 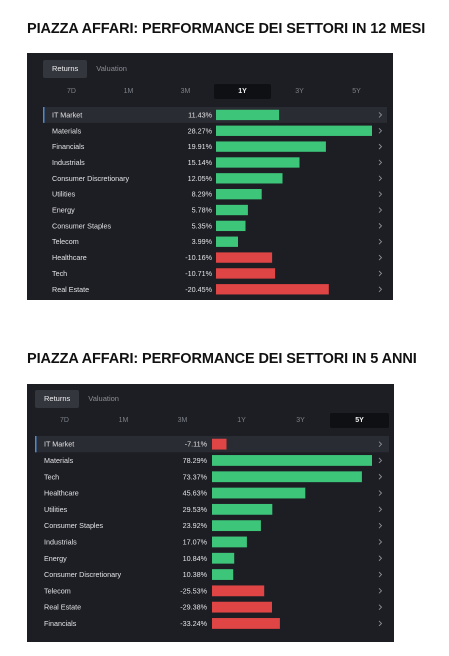 I want to click on sector-value: 28.27%, so click(x=200, y=130).